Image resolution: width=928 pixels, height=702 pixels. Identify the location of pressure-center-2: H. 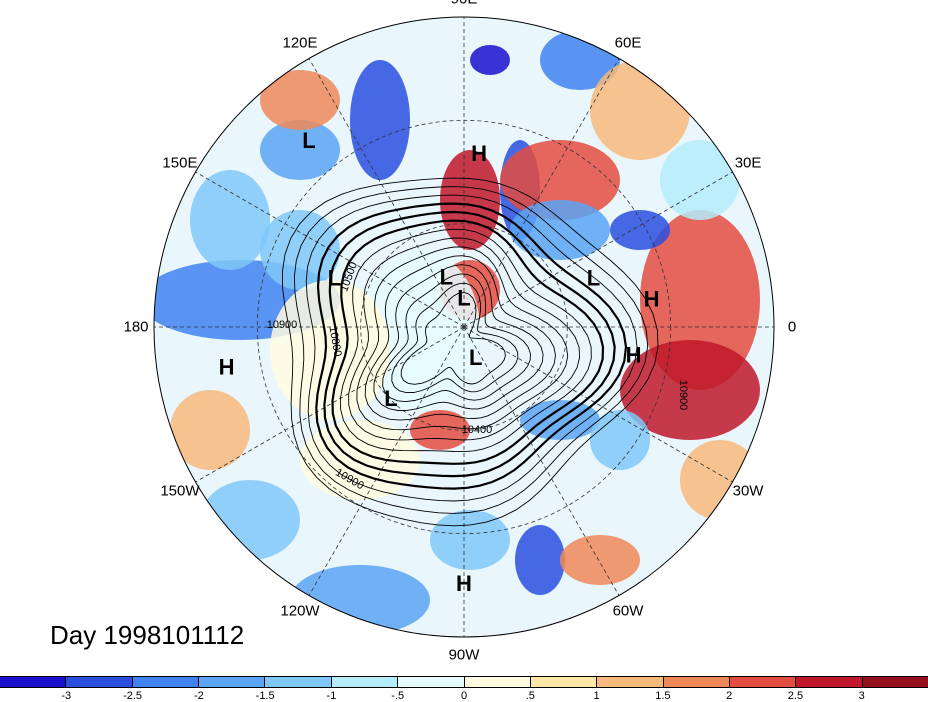
(227, 367).